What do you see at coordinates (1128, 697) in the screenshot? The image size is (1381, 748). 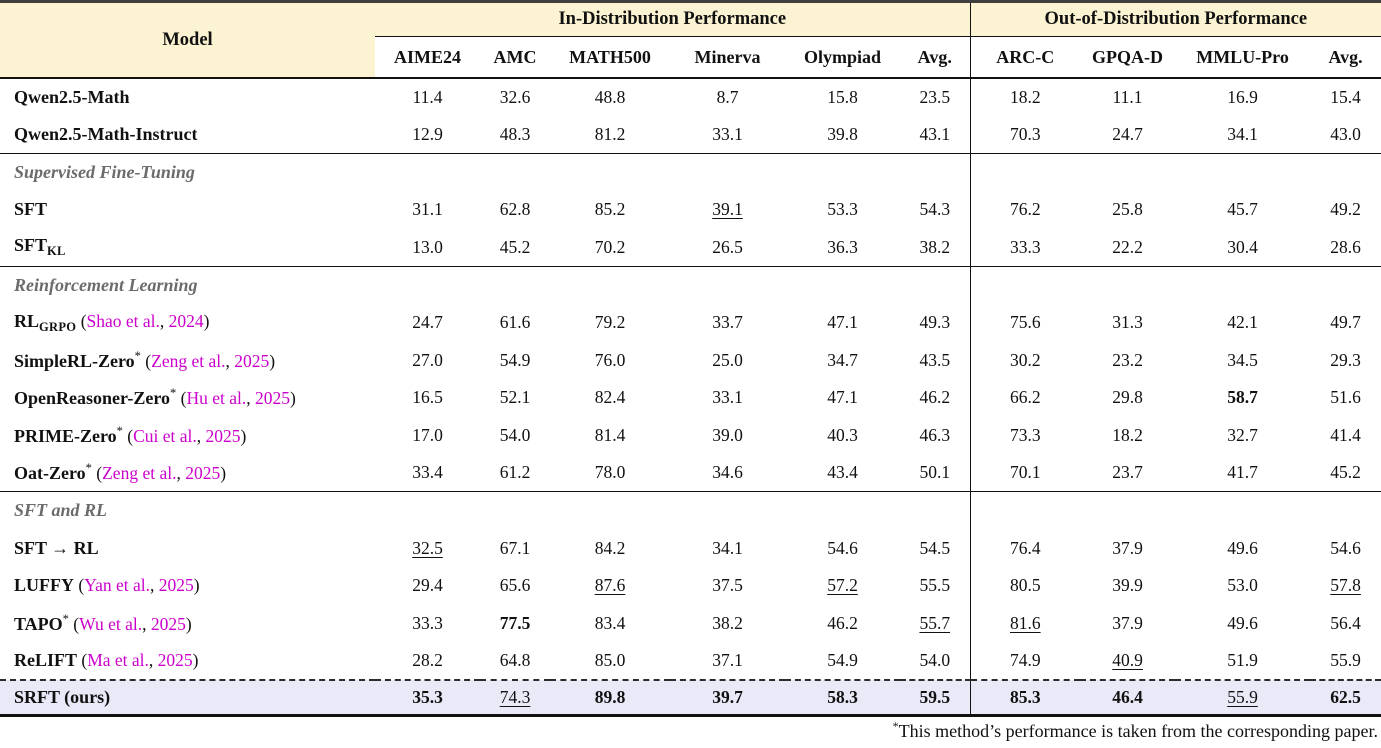 I see `metric-value: 46.4` at bounding box center [1128, 697].